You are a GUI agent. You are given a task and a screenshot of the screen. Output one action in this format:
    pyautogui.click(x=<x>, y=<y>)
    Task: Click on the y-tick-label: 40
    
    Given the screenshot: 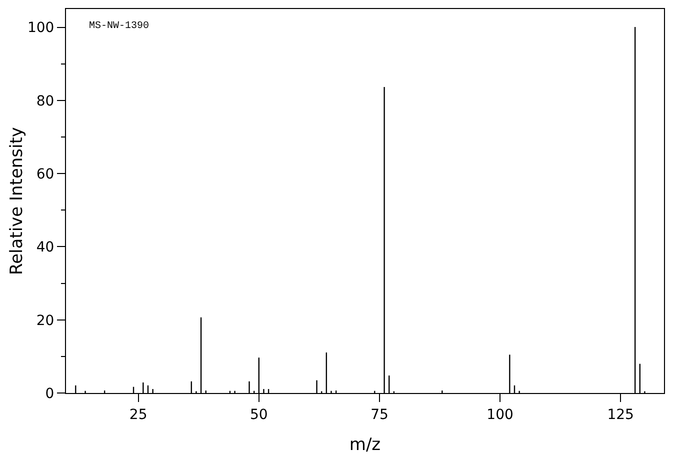 What is the action you would take?
    pyautogui.click(x=45, y=248)
    